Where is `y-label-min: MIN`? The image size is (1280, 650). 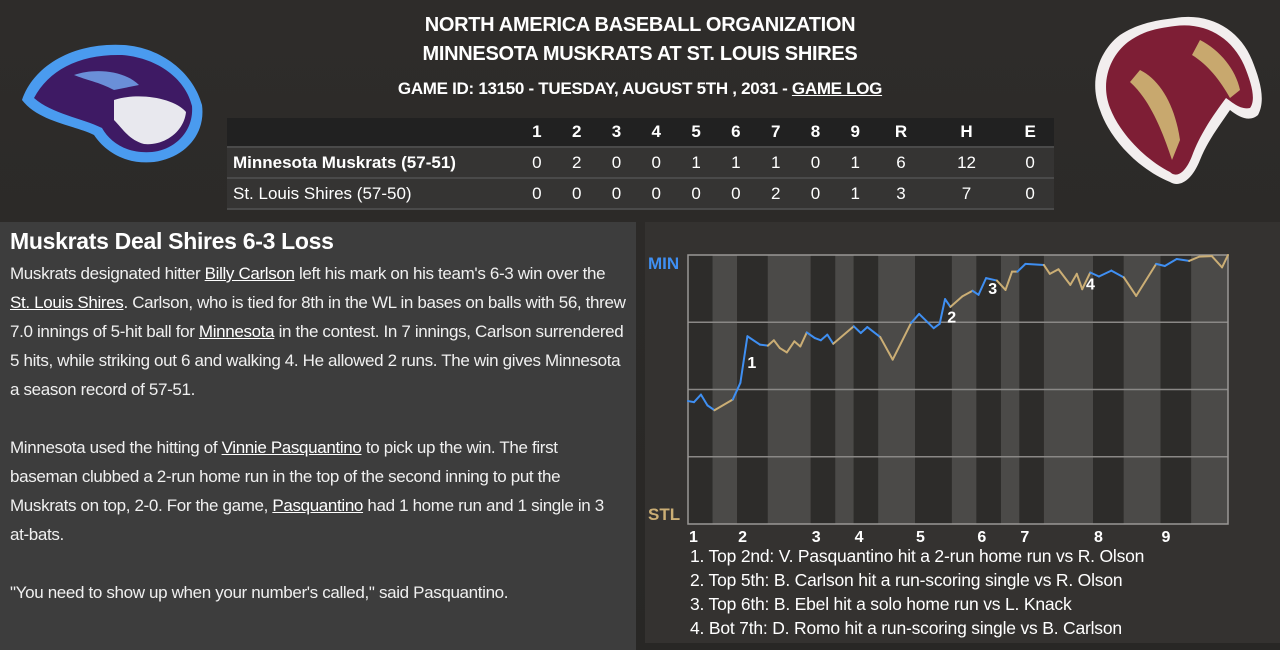
y-label-min: MIN is located at coordinates (663, 263).